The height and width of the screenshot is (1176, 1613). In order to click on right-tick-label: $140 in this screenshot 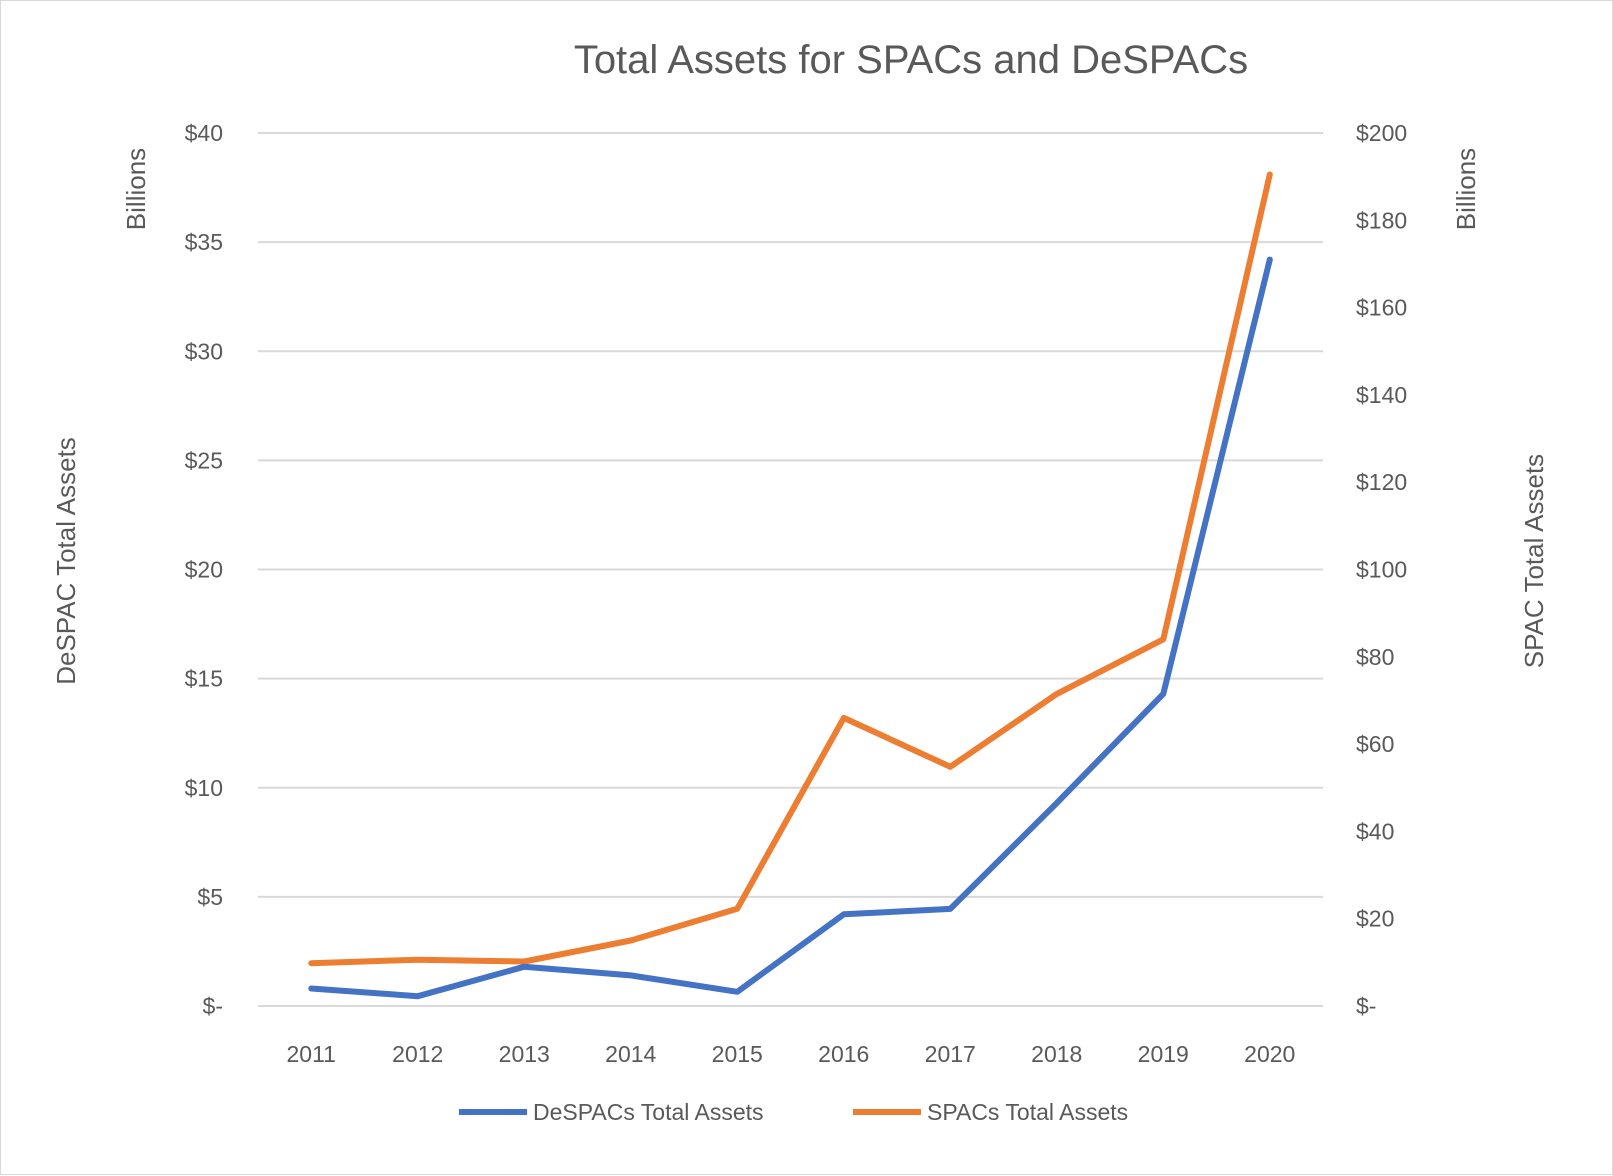, I will do `click(1381, 395)`.